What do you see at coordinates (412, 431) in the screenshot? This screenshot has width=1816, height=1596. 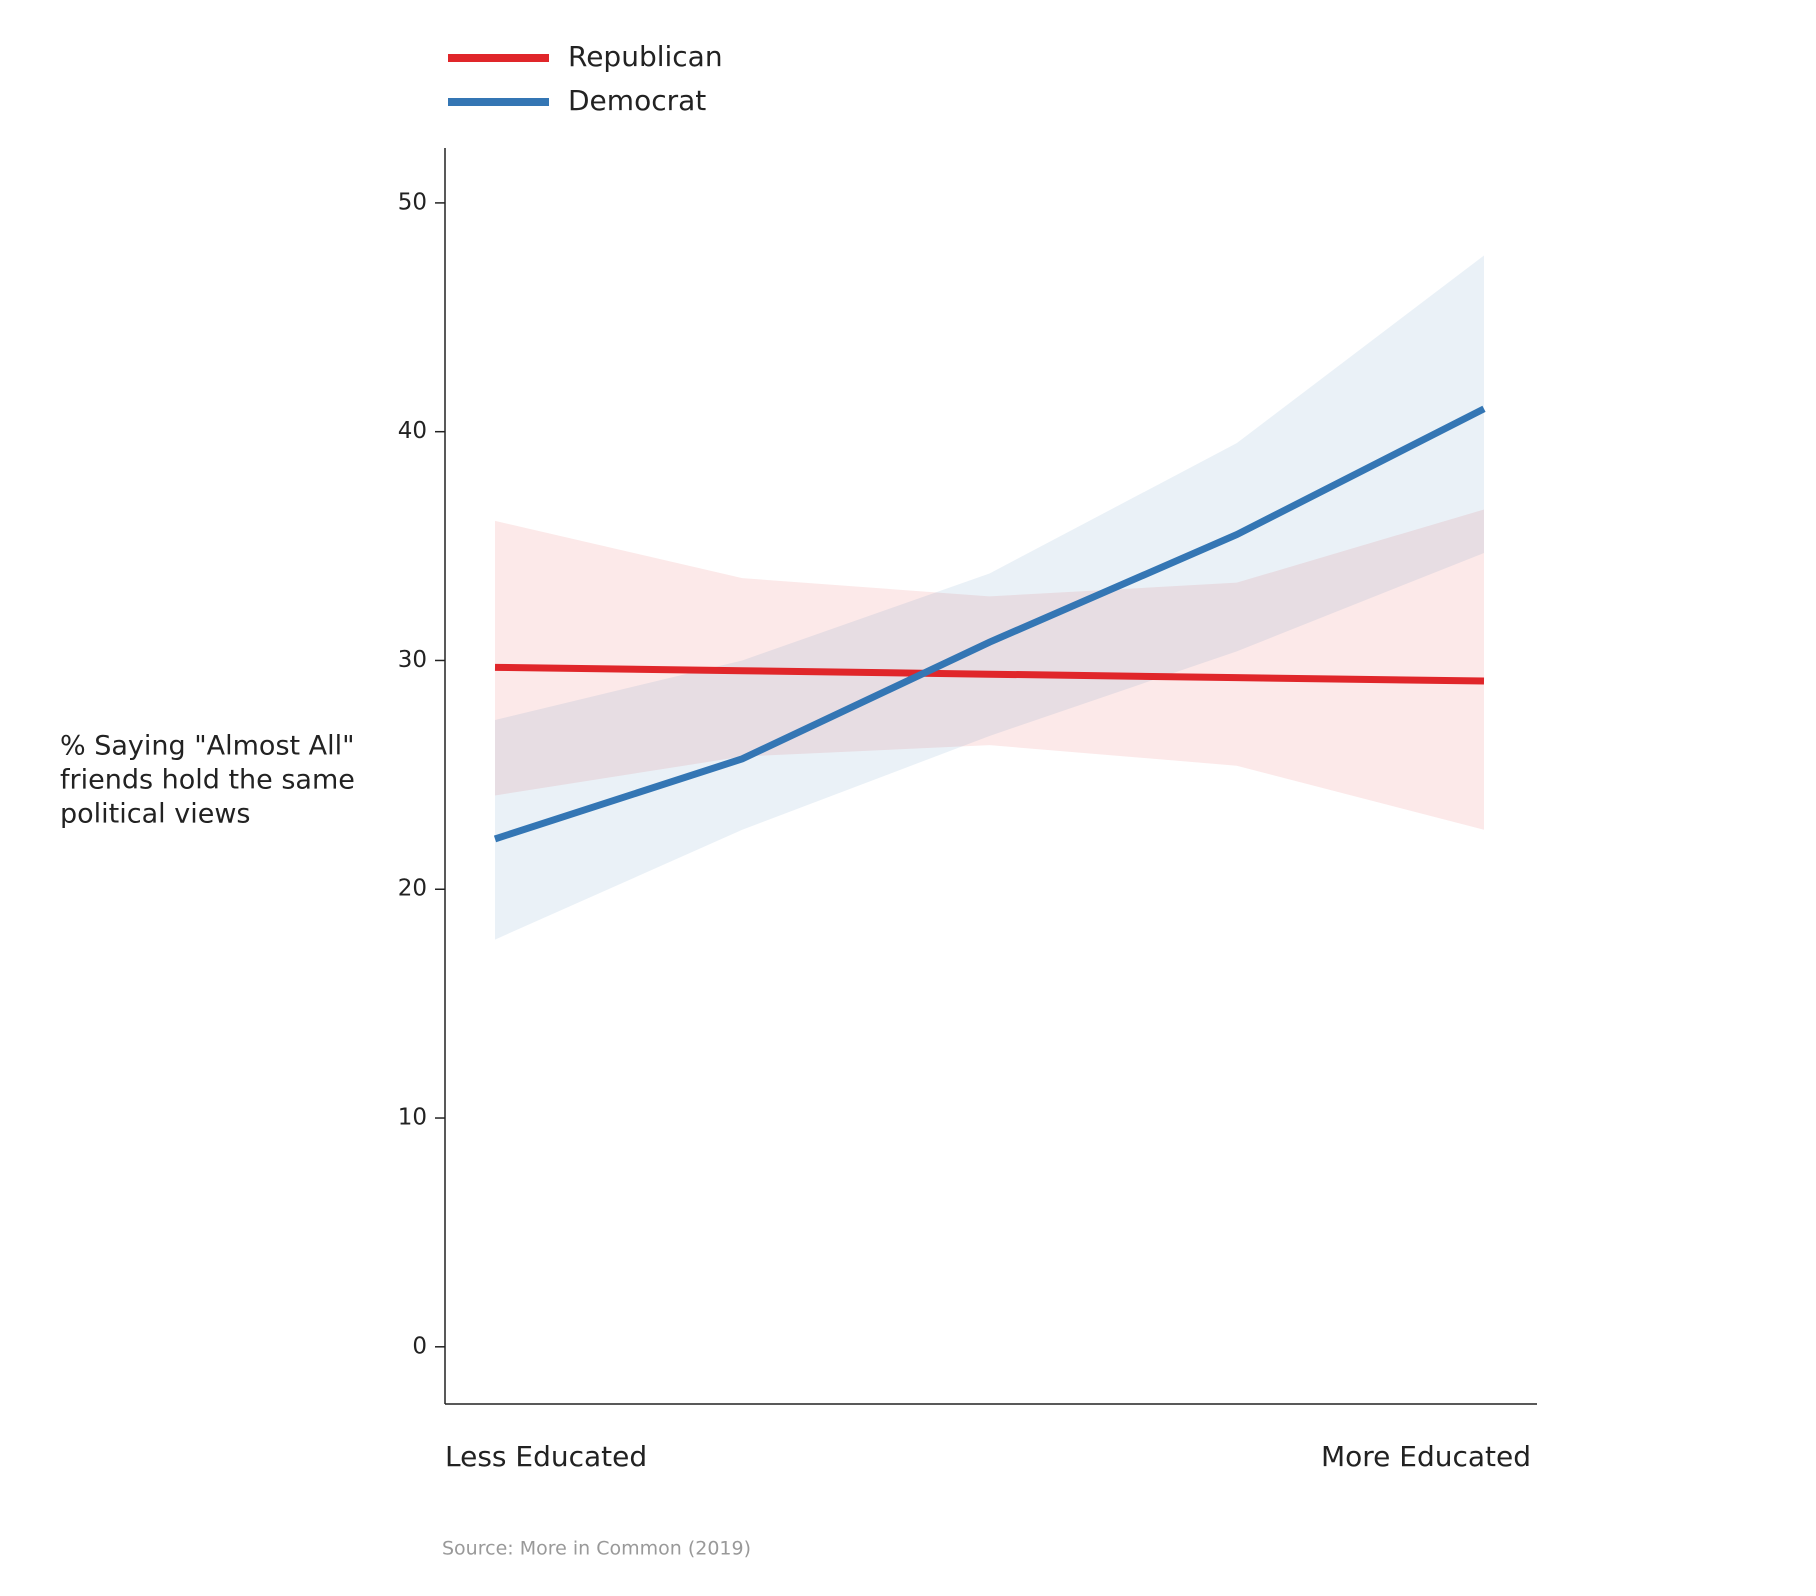 I see `y-tick-label: 40` at bounding box center [412, 431].